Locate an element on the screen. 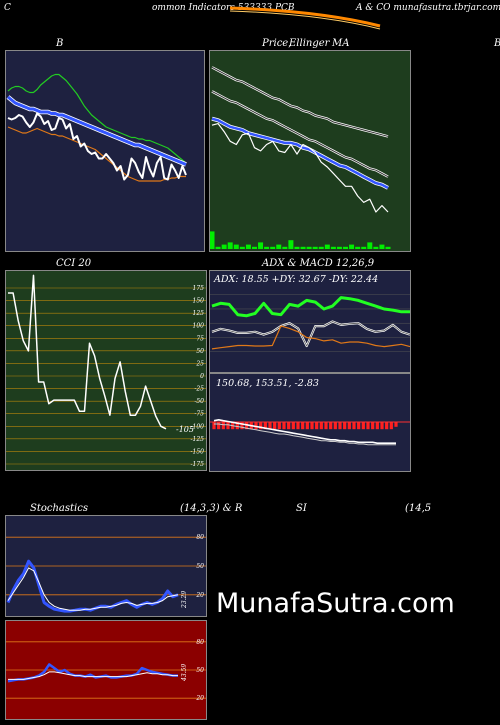 Image resolution: width=500 pixels, height=725 pixels. minus-dy-line is located at coordinates (310, 337).